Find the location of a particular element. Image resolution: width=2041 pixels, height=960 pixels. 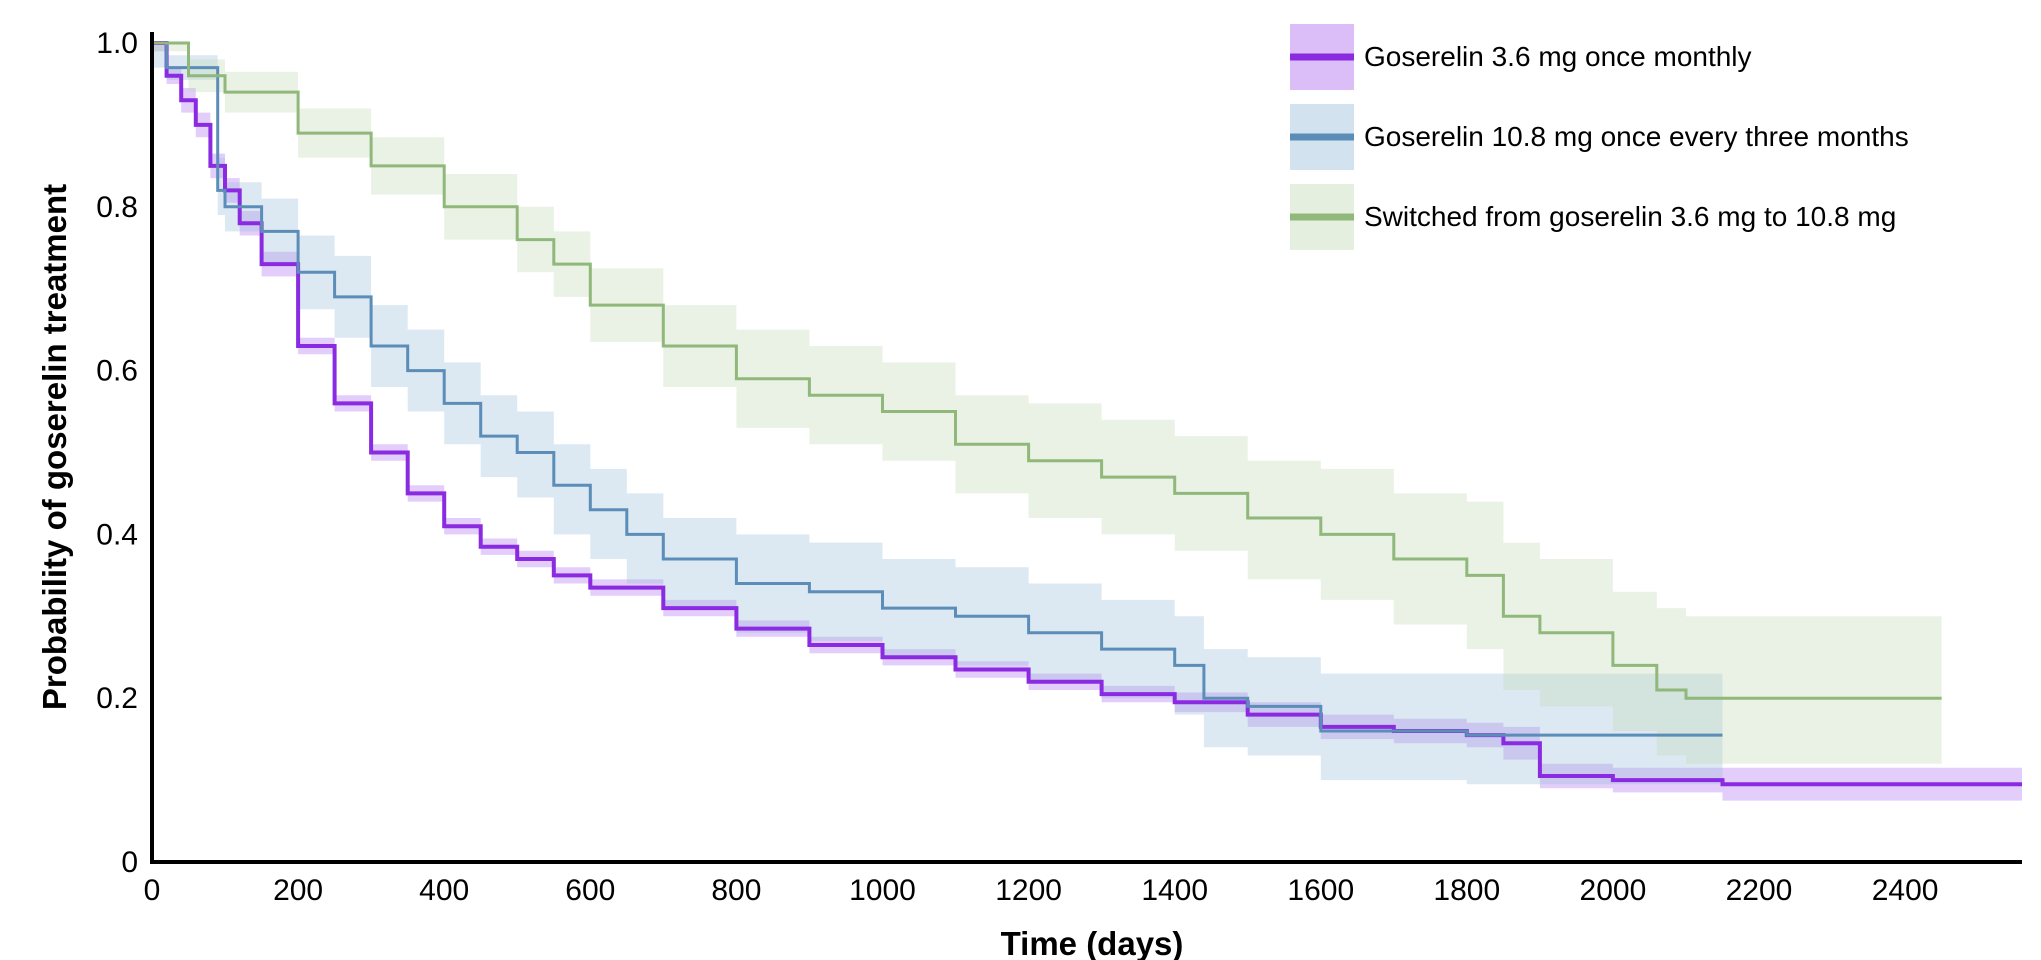

y-tick-label: 0 is located at coordinates (129, 862).